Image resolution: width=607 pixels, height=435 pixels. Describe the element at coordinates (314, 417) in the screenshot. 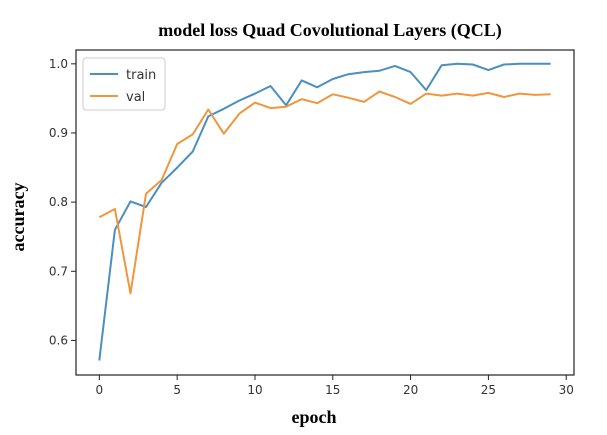

I see `x-axis-label: epoch` at that location.